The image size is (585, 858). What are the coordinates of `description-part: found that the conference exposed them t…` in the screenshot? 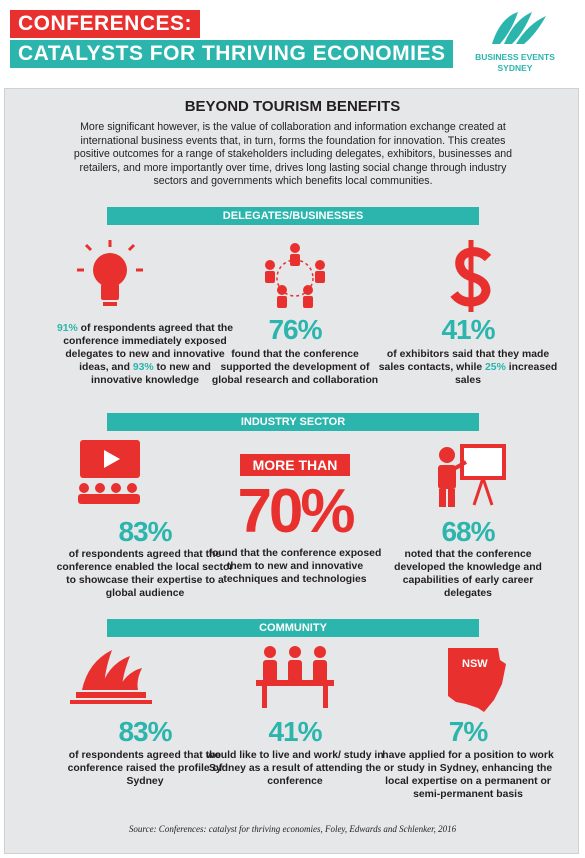 It's located at (295, 566).